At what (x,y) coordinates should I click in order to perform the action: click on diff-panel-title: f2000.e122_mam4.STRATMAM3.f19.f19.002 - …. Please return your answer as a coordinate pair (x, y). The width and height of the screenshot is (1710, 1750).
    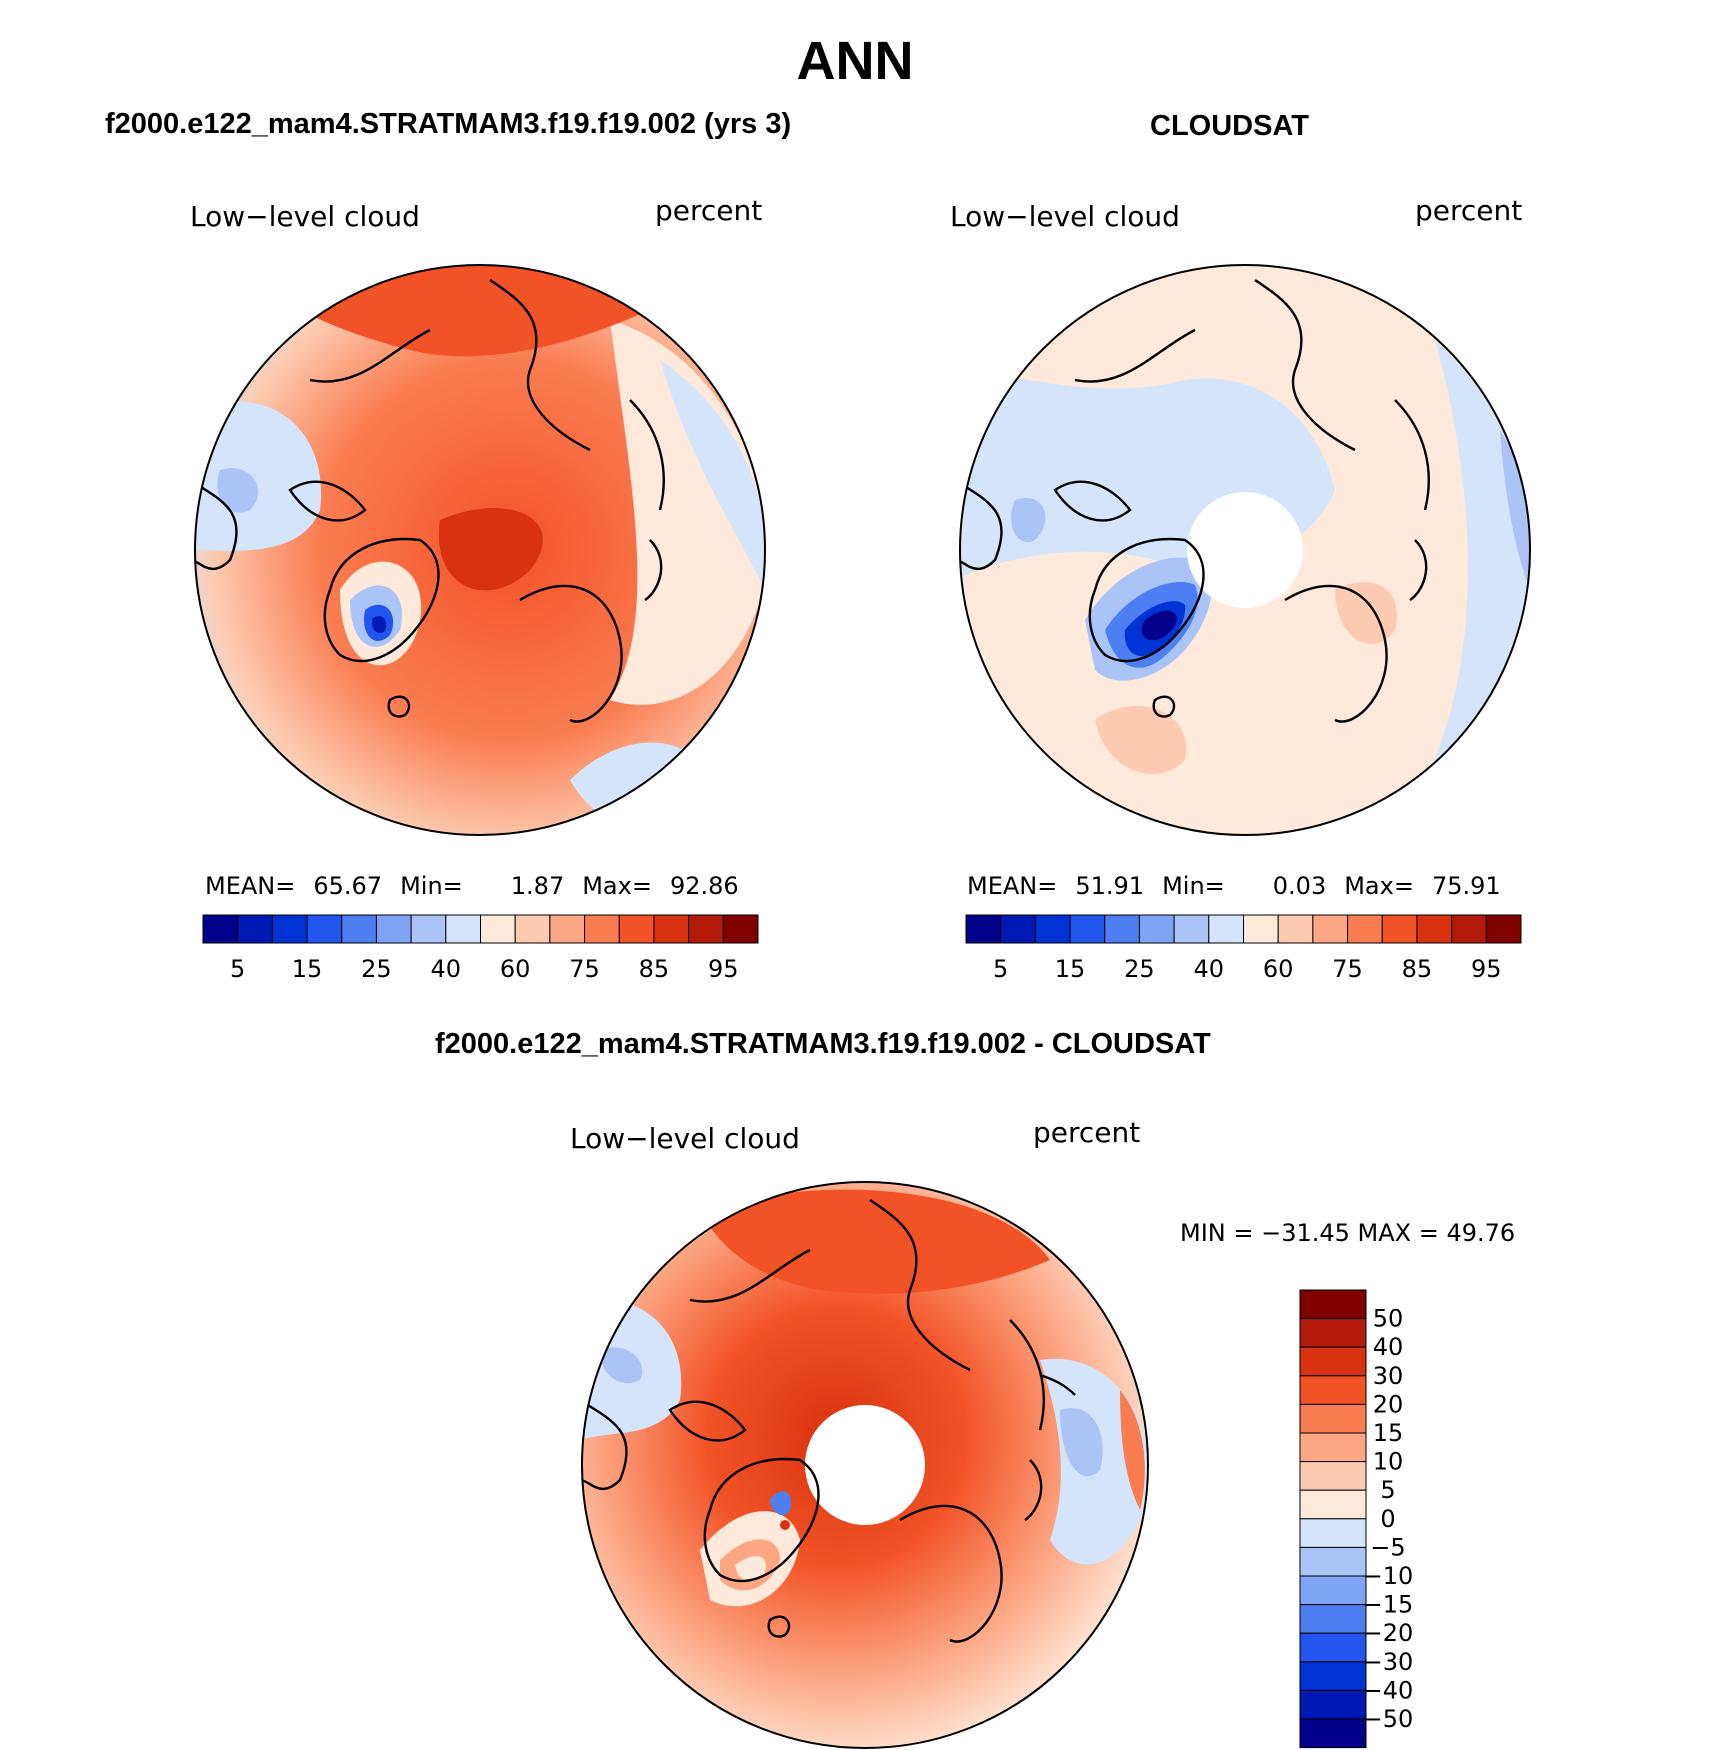
    Looking at the image, I should click on (823, 1044).